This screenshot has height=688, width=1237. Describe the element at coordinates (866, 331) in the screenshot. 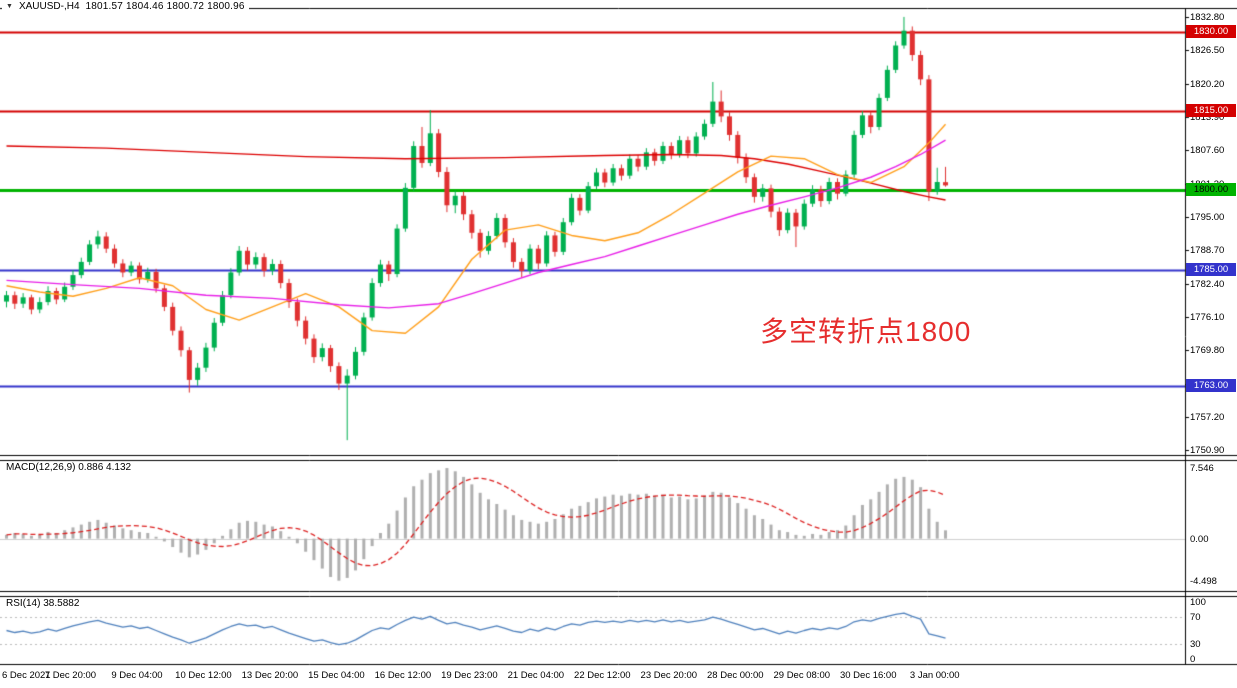

I see `chart-annotation: 多空转折点1800` at that location.